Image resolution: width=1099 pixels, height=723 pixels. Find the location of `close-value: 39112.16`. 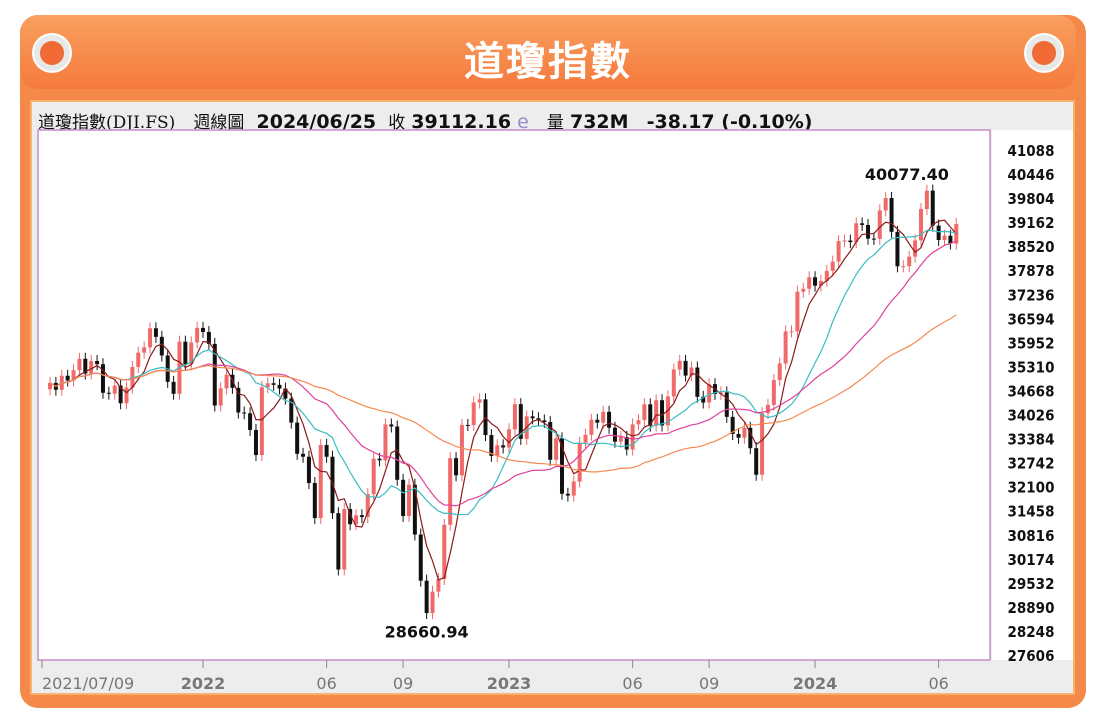

close-value: 39112.16 is located at coordinates (461, 122).